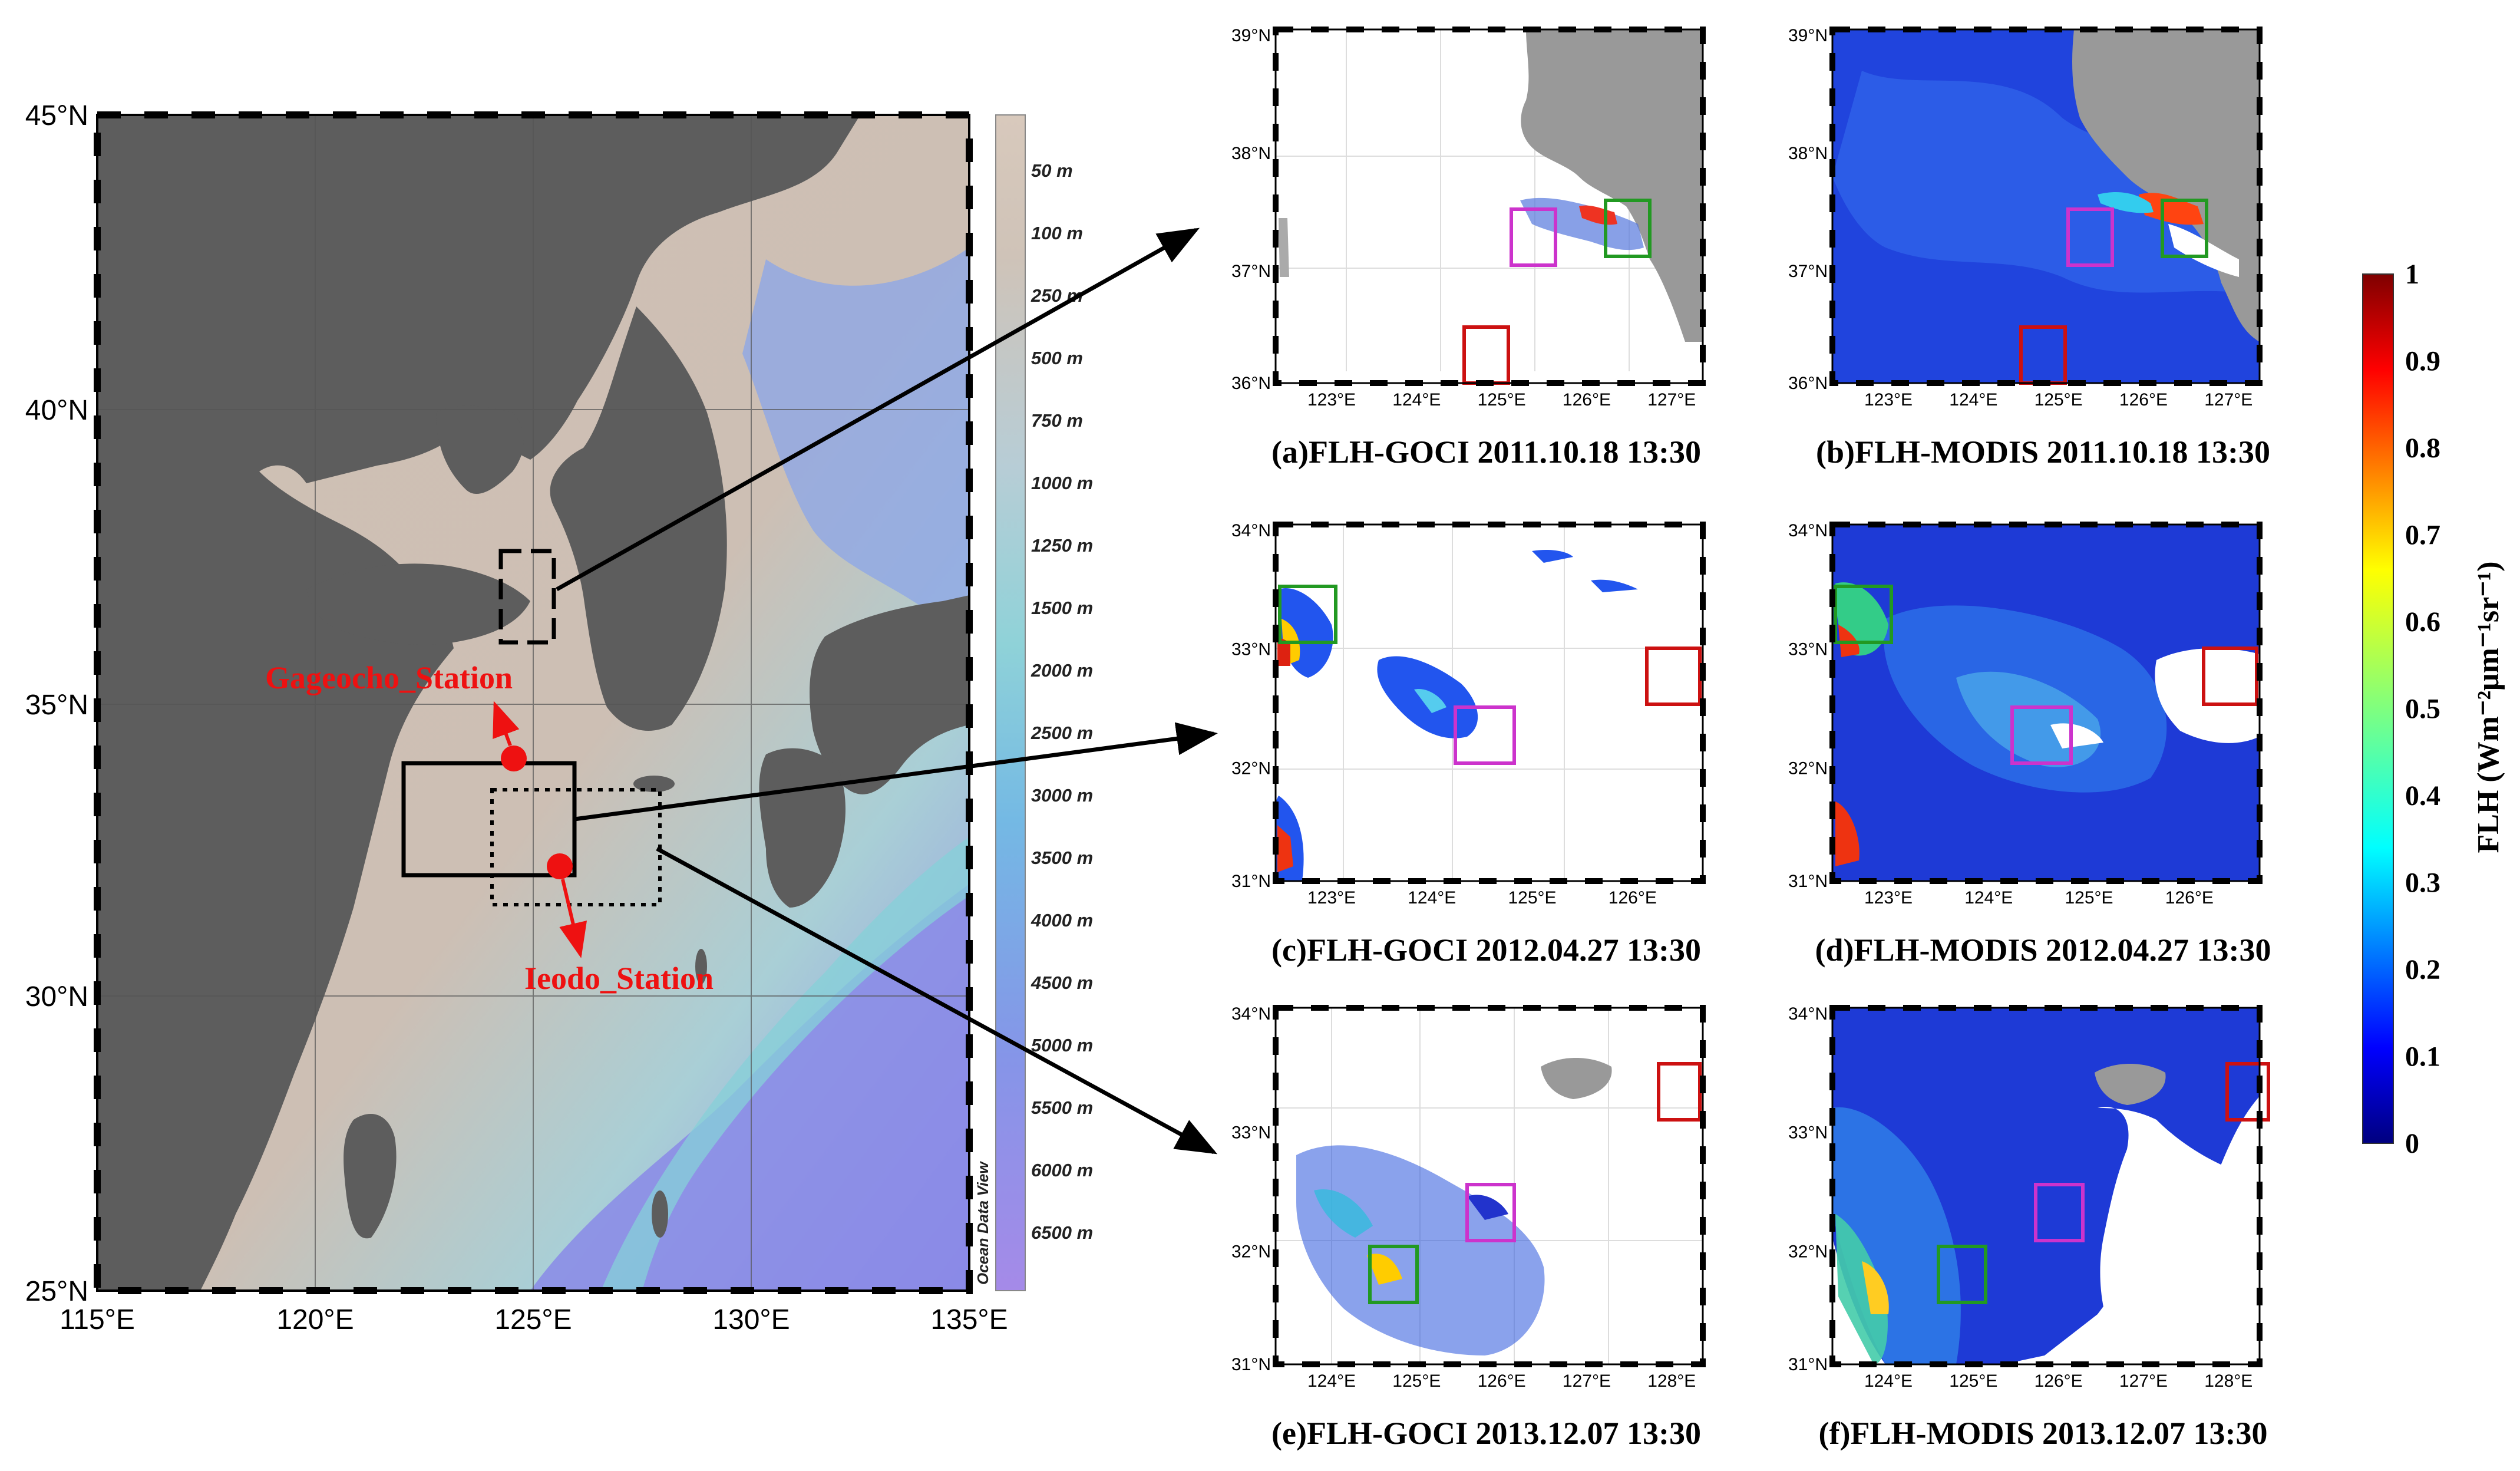  Describe the element at coordinates (889, 694) in the screenshot. I see `japan-land` at that location.